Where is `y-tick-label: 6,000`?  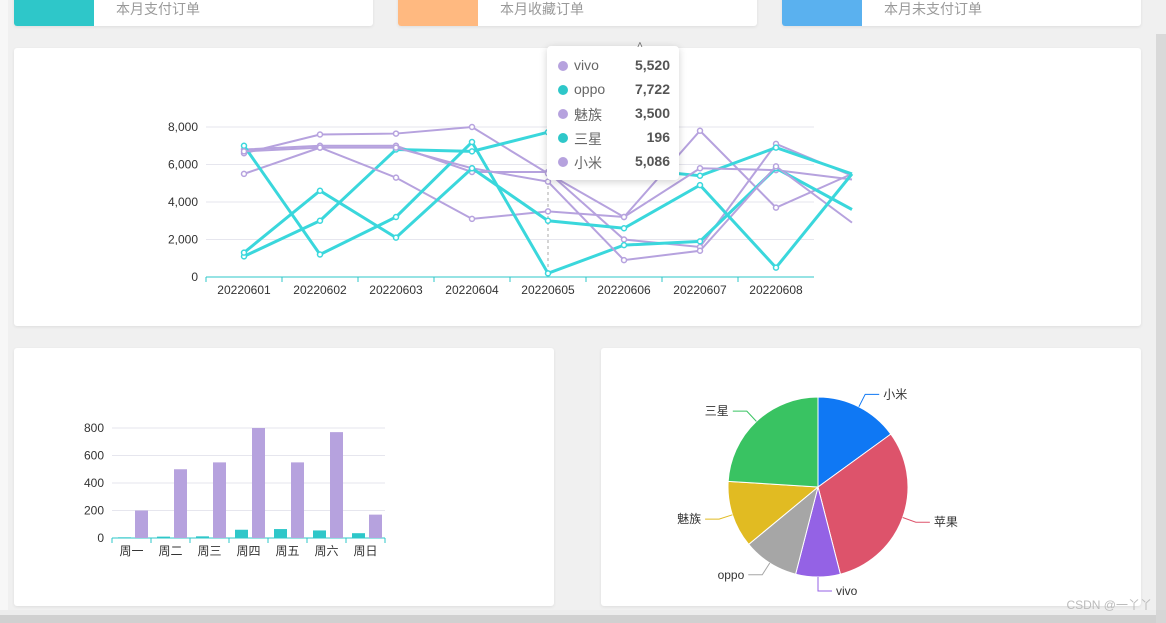
y-tick-label: 6,000 is located at coordinates (183, 165).